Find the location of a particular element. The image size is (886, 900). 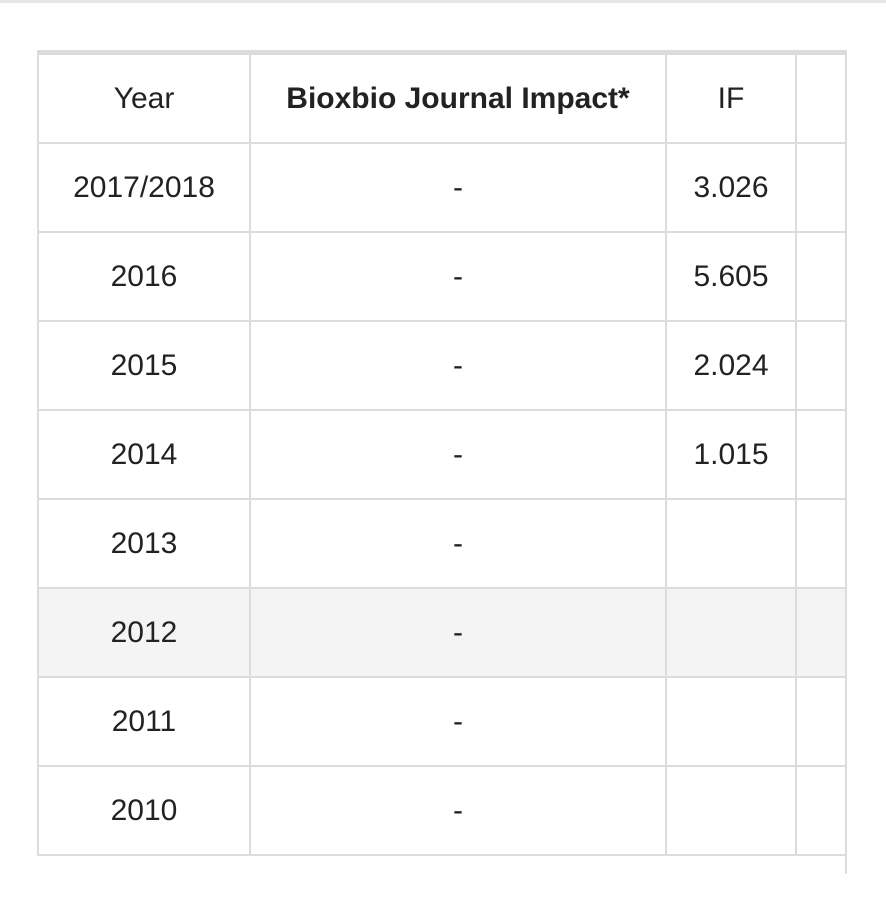

column-header: To is located at coordinates (820, 98).